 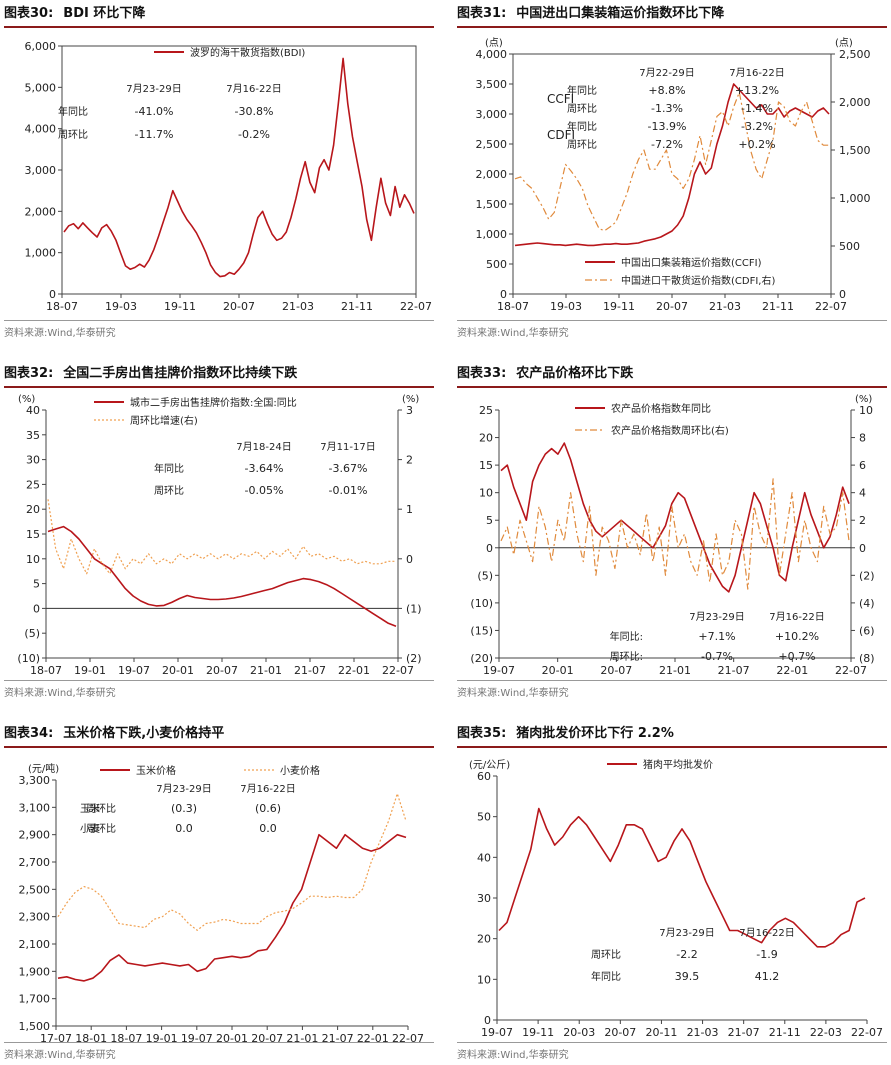 What do you see at coordinates (767, 976) in the screenshot?
I see `table-value: 41.2` at bounding box center [767, 976].